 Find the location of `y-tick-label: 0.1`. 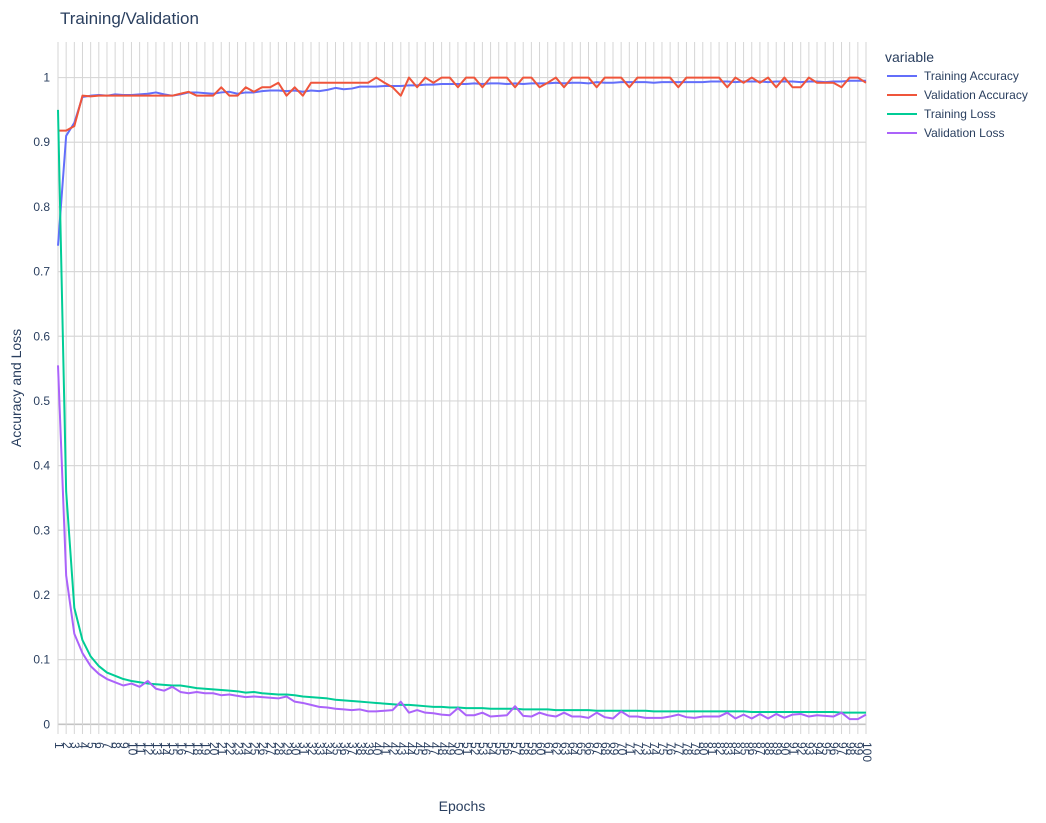

y-tick-label: 0.1 is located at coordinates (41, 660).